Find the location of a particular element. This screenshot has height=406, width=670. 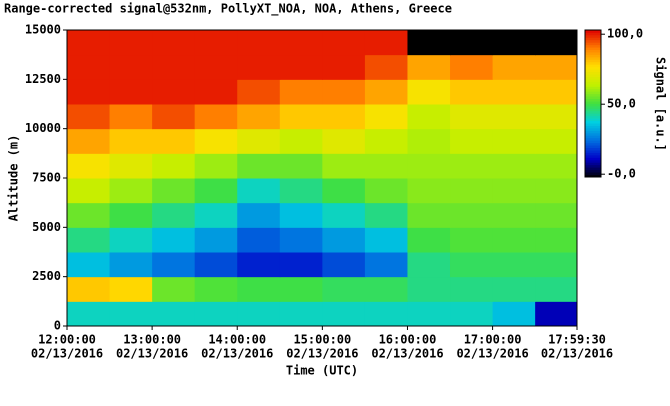

colorbar-label: Signal [a.u.] is located at coordinates (661, 104).